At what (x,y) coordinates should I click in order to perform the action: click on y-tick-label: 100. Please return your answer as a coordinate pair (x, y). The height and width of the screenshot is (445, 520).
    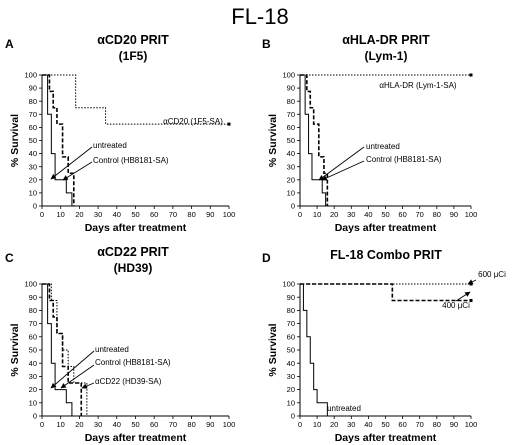
    Looking at the image, I should click on (288, 284).